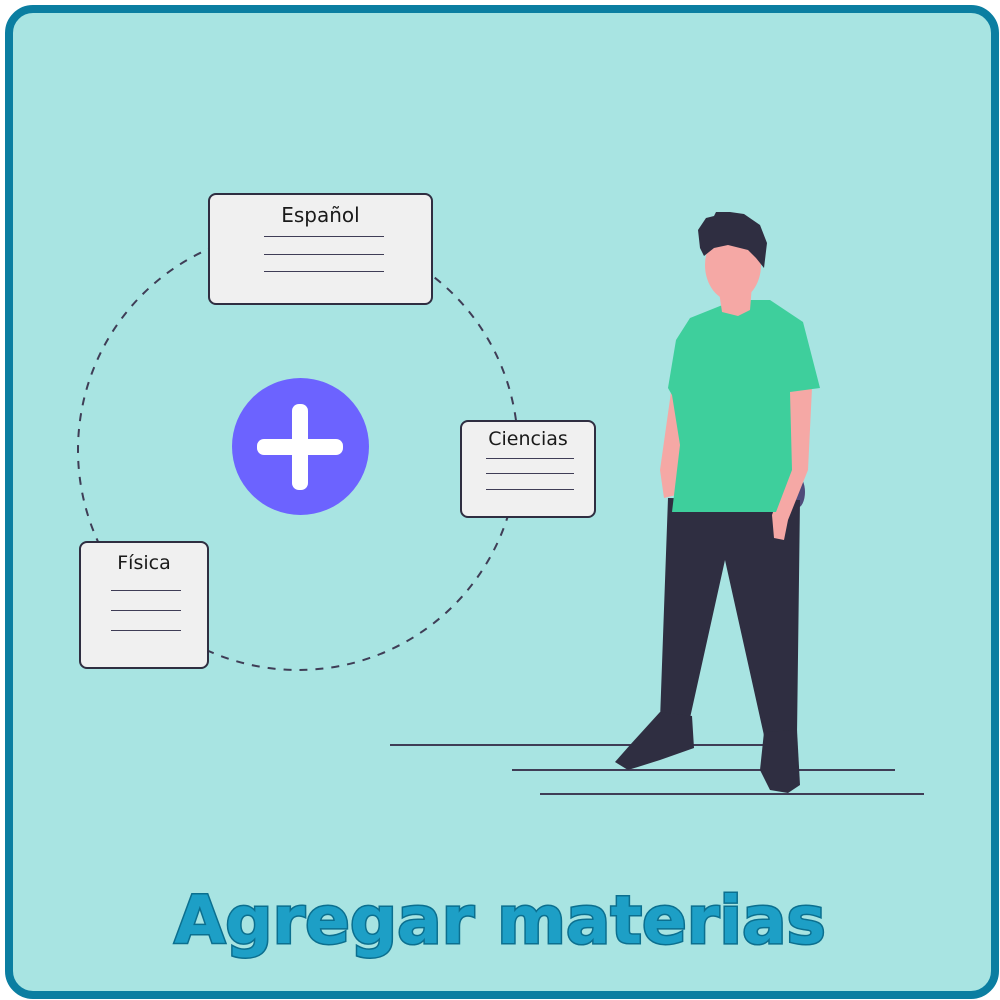  Describe the element at coordinates (528, 439) in the screenshot. I see `subject-label: Ciencias` at that location.